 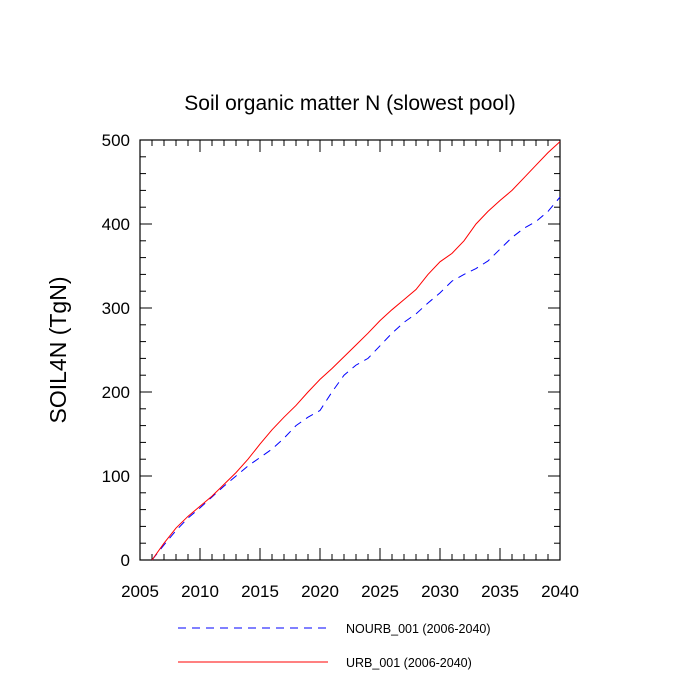 What do you see at coordinates (140, 591) in the screenshot?
I see `x-tick-label: 2005` at bounding box center [140, 591].